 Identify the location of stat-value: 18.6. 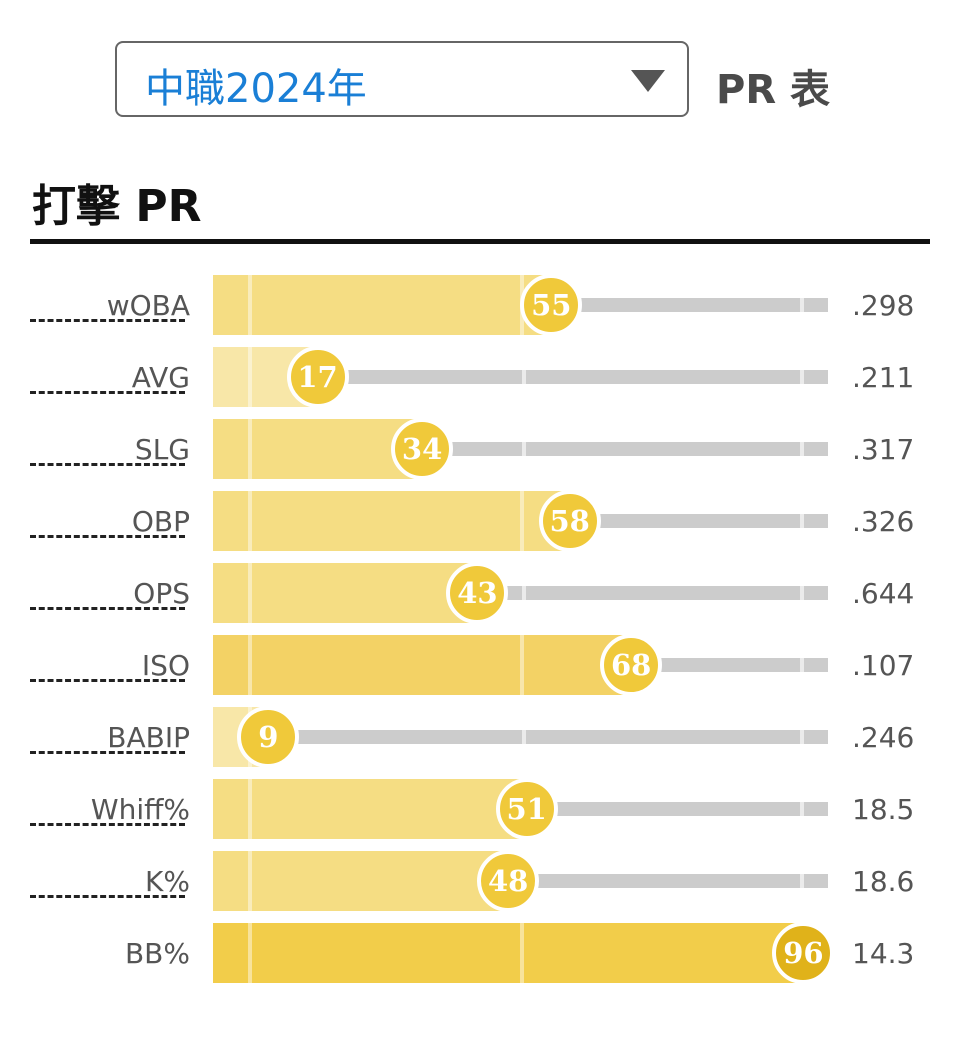
(883, 881).